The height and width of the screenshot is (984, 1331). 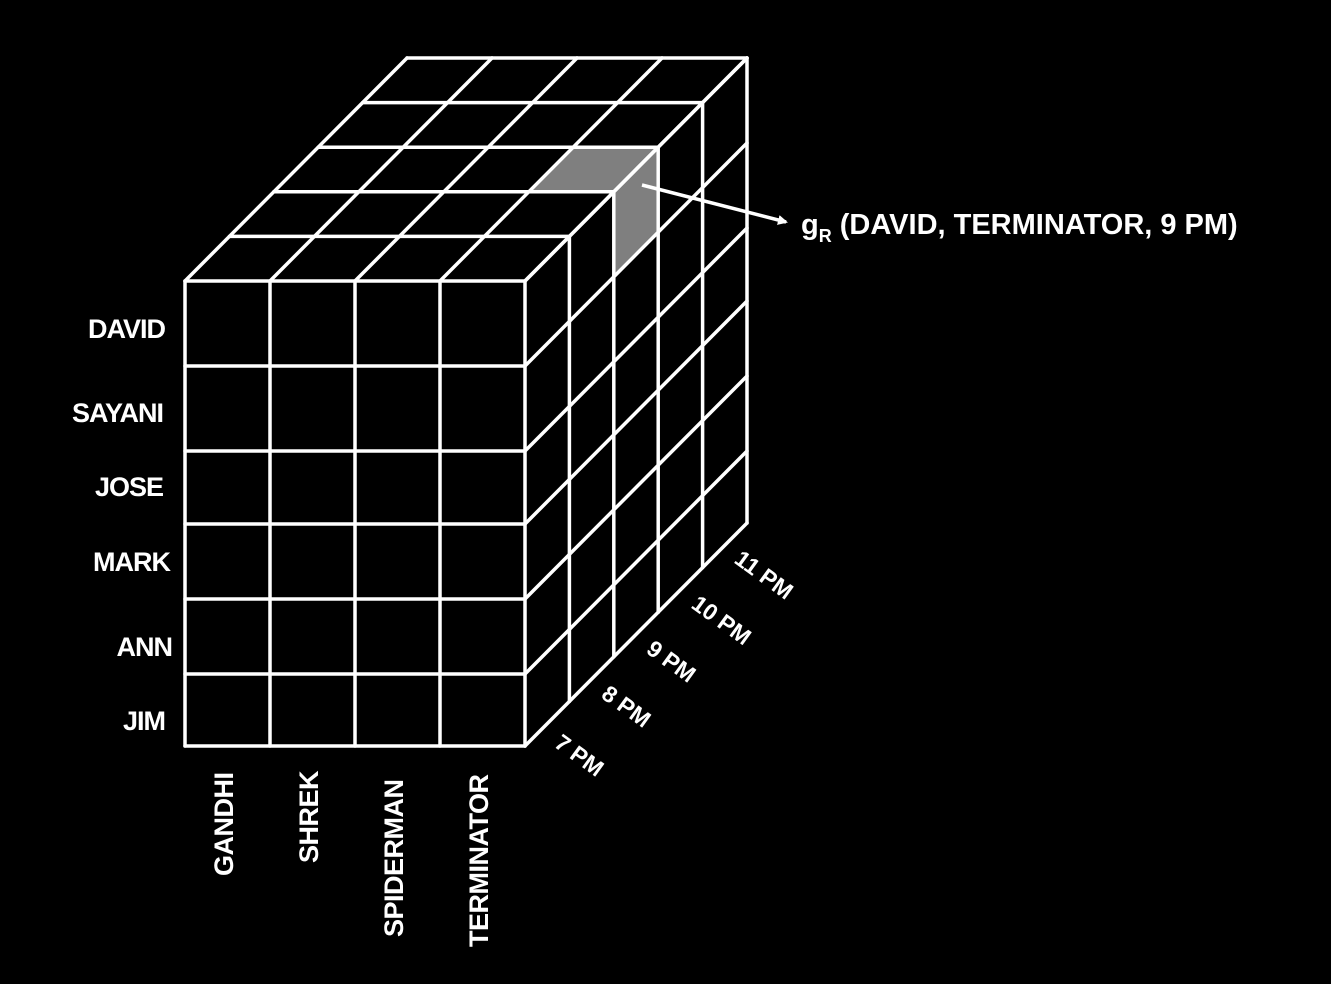 I want to click on column-label-spiderman: SPIDERMAN, so click(x=394, y=858).